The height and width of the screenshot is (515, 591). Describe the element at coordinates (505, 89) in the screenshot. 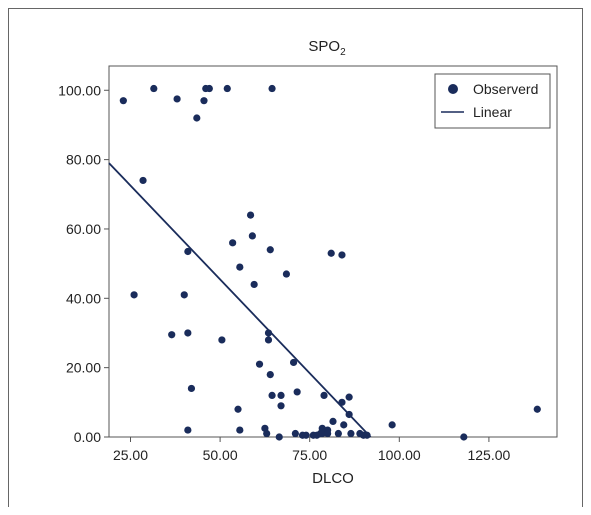

I see `legend-label-observed: Observerd` at that location.